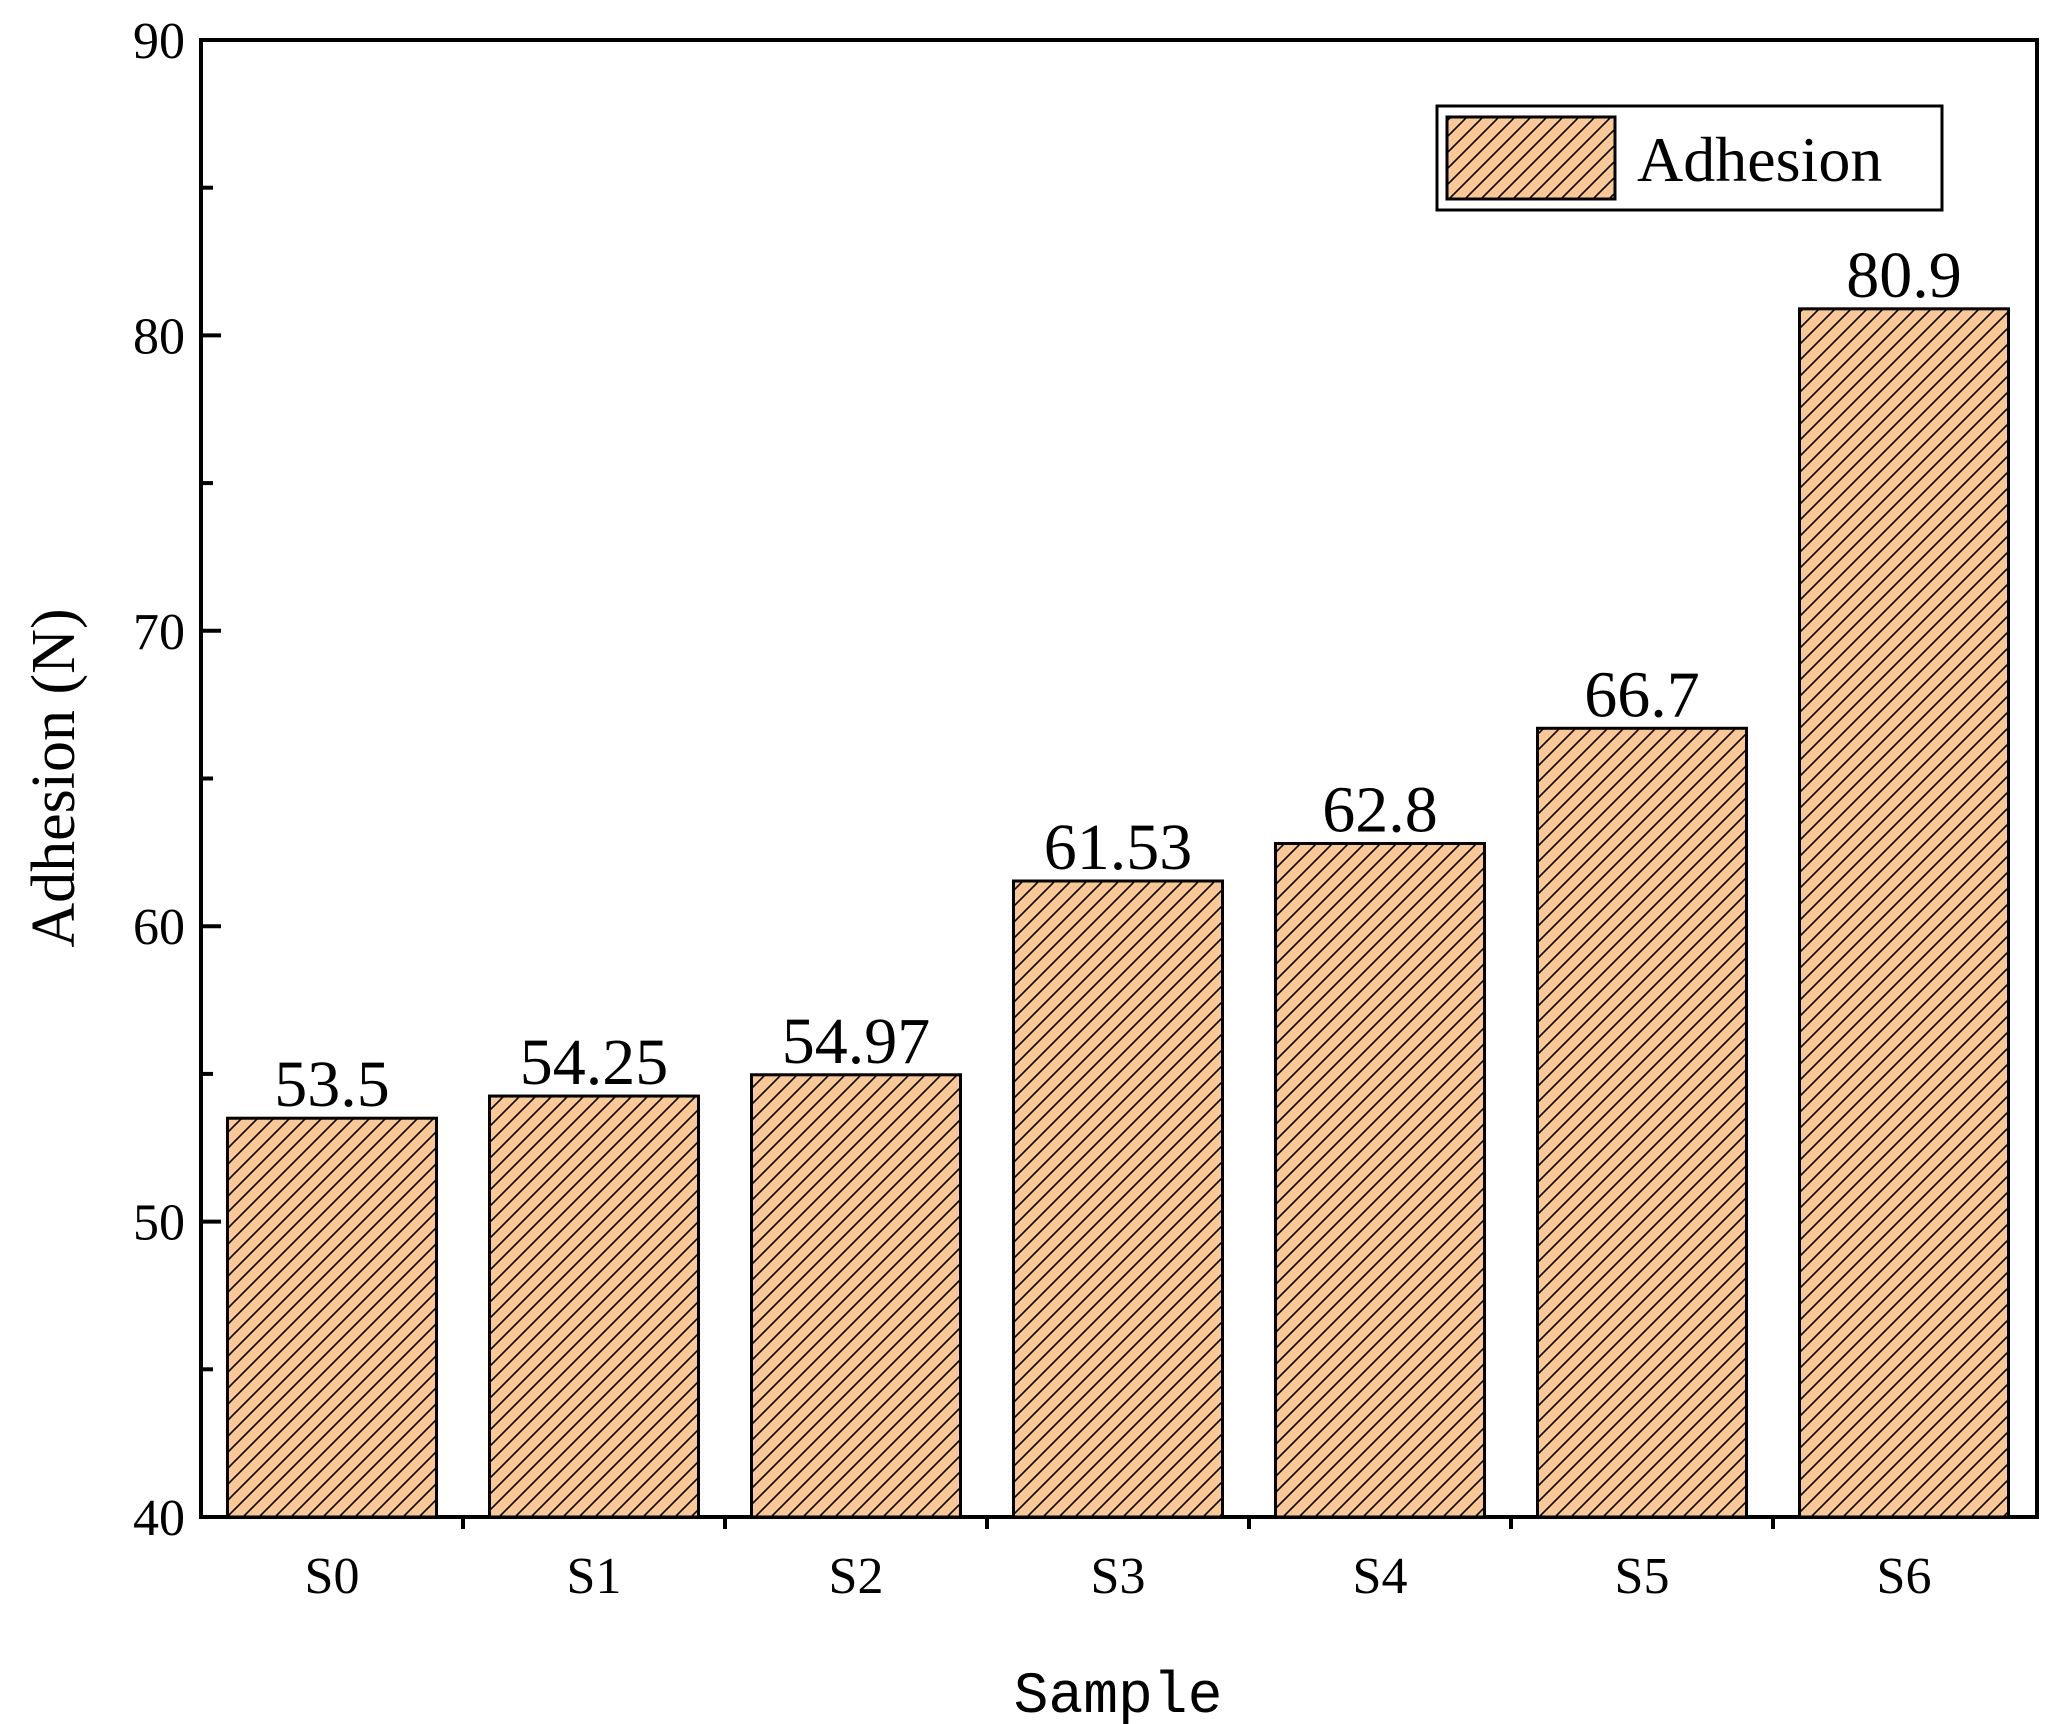 Image resolution: width=2057 pixels, height=1724 pixels. I want to click on bar-s2, so click(856, 1296).